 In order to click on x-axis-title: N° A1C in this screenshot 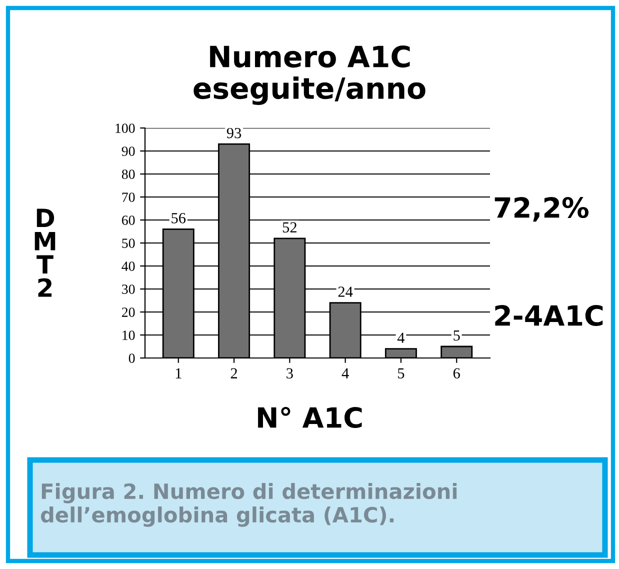, I will do `click(310, 417)`.